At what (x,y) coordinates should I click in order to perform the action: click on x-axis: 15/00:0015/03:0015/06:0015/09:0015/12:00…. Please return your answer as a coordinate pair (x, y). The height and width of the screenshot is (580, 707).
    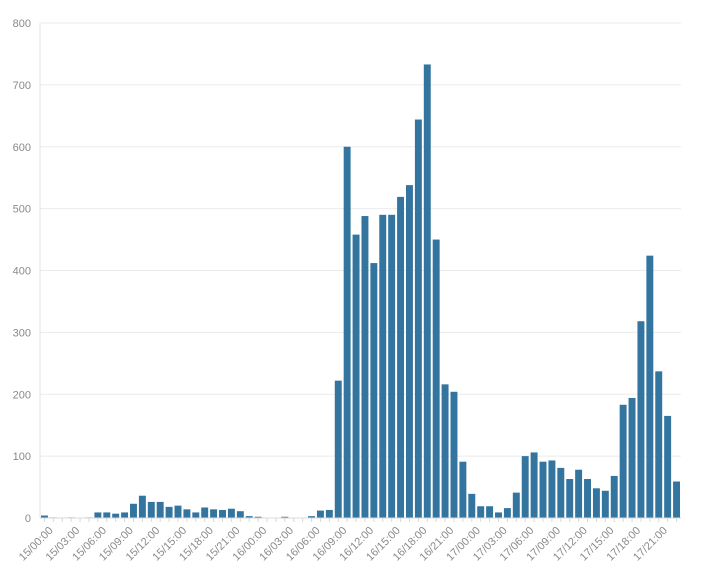
    Looking at the image, I should click on (349, 540).